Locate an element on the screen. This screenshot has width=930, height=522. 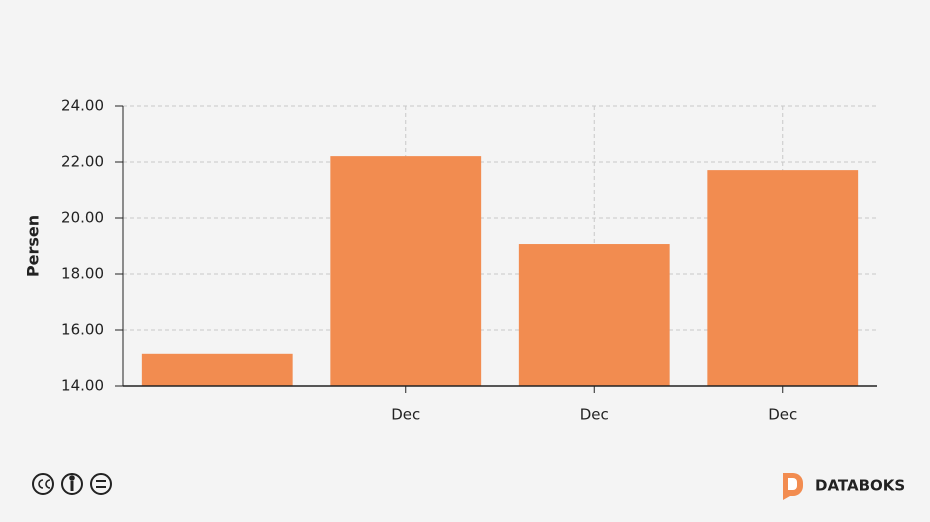
y-tick-label: 18.00 is located at coordinates (82, 274).